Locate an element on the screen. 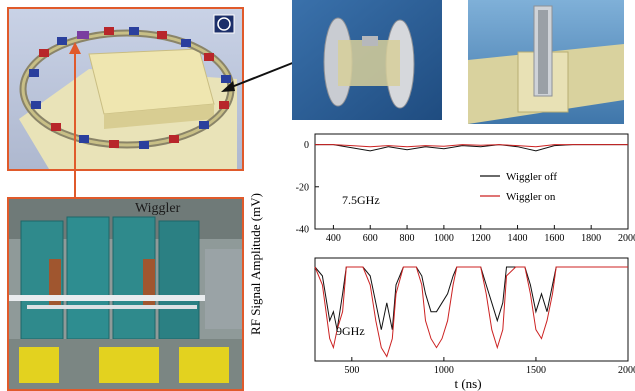  cavity-render-exterior is located at coordinates (367, 60).